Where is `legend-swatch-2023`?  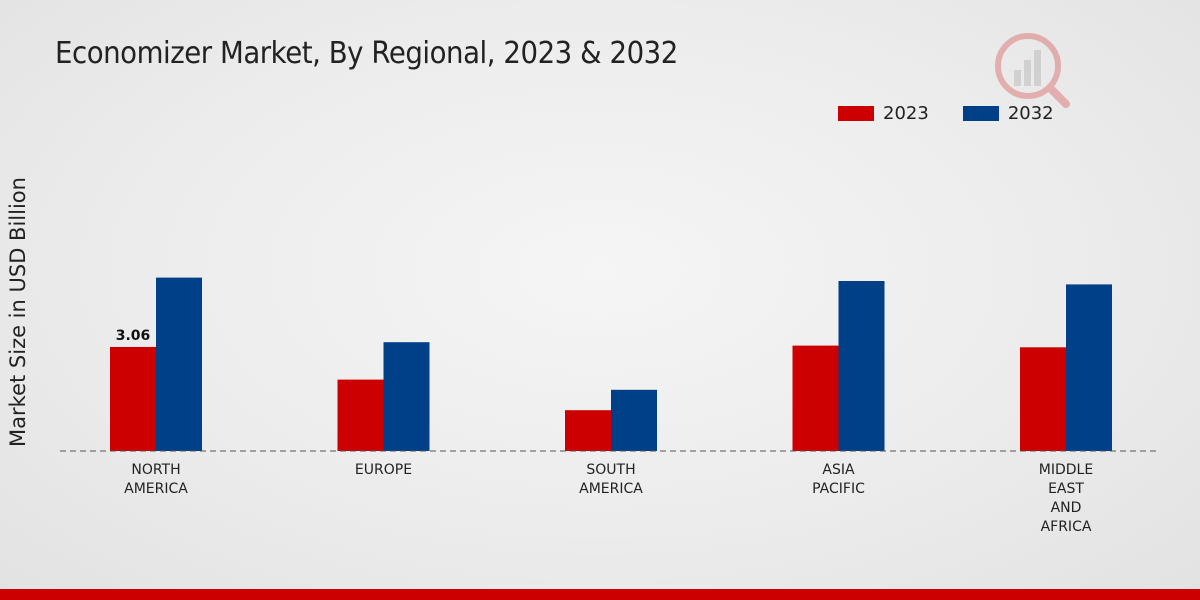 legend-swatch-2023 is located at coordinates (856, 113).